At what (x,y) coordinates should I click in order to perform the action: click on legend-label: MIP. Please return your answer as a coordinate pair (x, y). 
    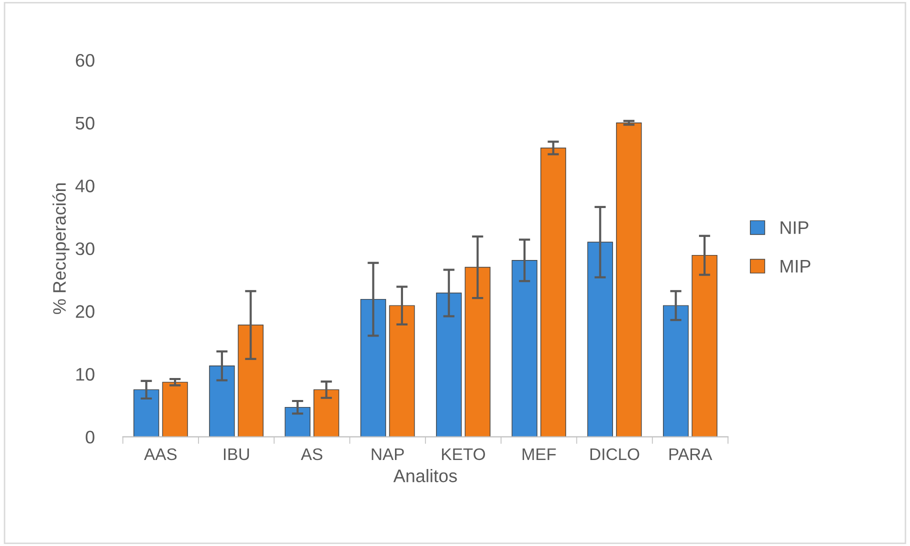
    Looking at the image, I should click on (795, 266).